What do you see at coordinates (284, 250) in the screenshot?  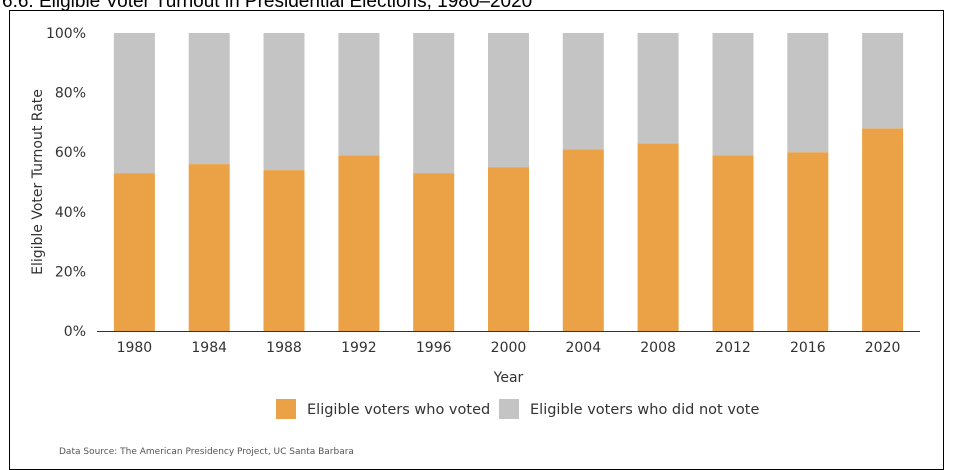 I see `bar-voted-1988` at bounding box center [284, 250].